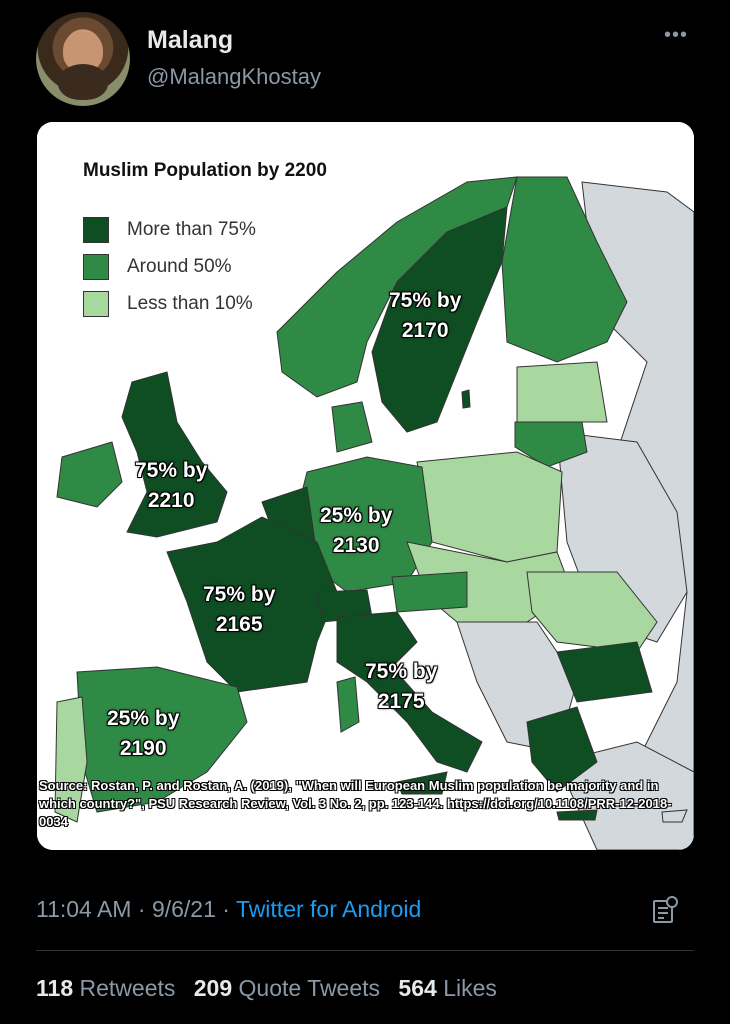 This screenshot has width=730, height=1024. I want to click on map-label-line: 2165, so click(239, 624).